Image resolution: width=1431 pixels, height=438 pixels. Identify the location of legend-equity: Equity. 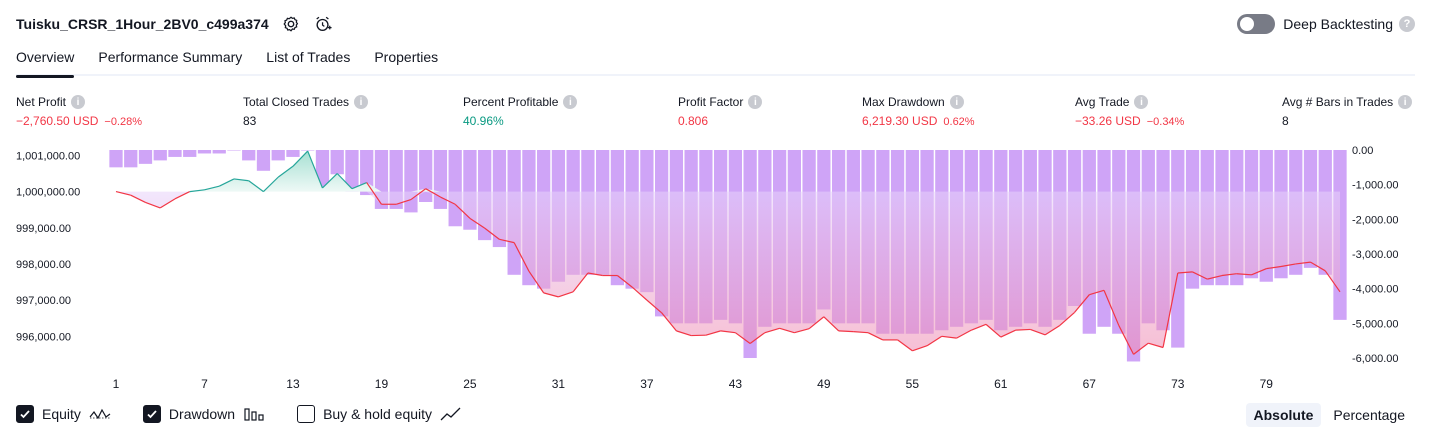
(63, 414).